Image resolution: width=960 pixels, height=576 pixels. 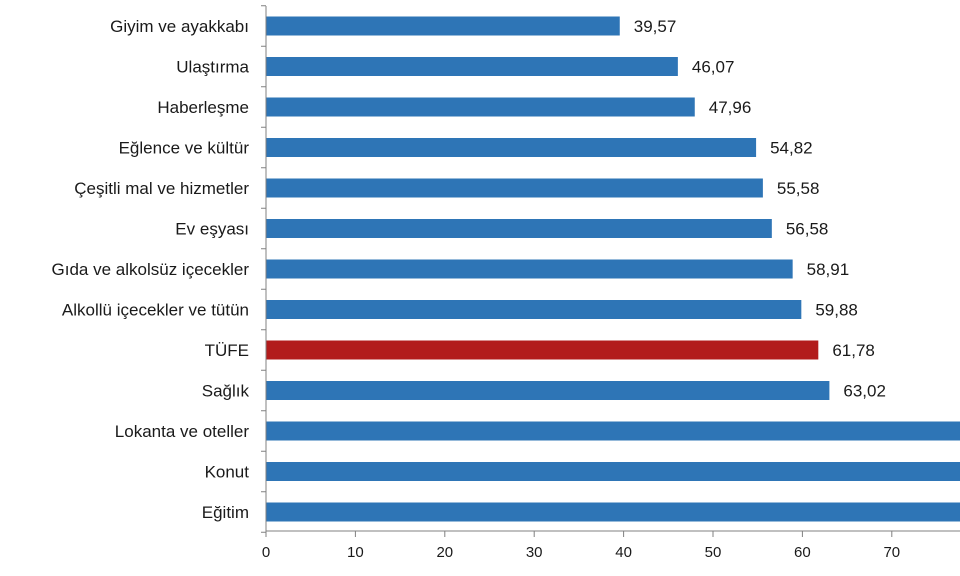 What do you see at coordinates (226, 391) in the screenshot?
I see `category-label: Sağlık` at bounding box center [226, 391].